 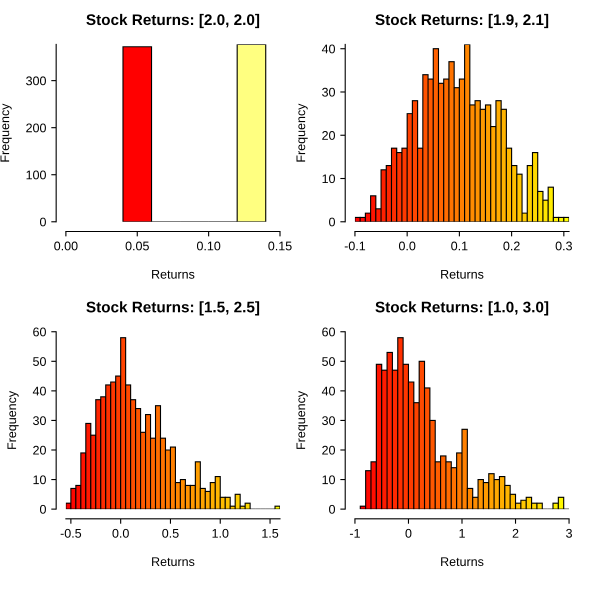 I want to click on x-tick-label: 1.5, so click(x=270, y=533).